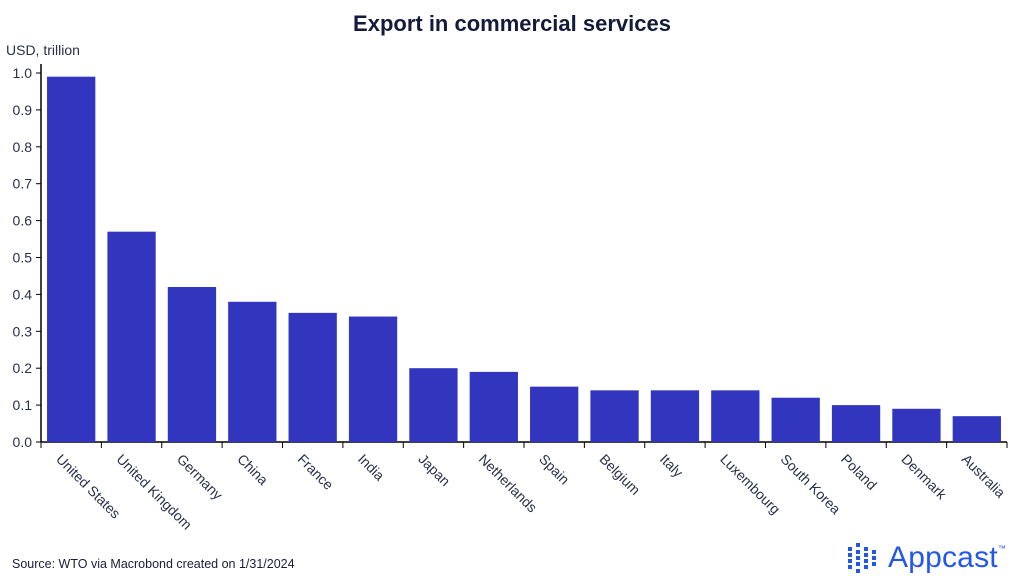 This screenshot has width=1024, height=586. Describe the element at coordinates (316, 472) in the screenshot. I see `x-tick-label: France` at that location.